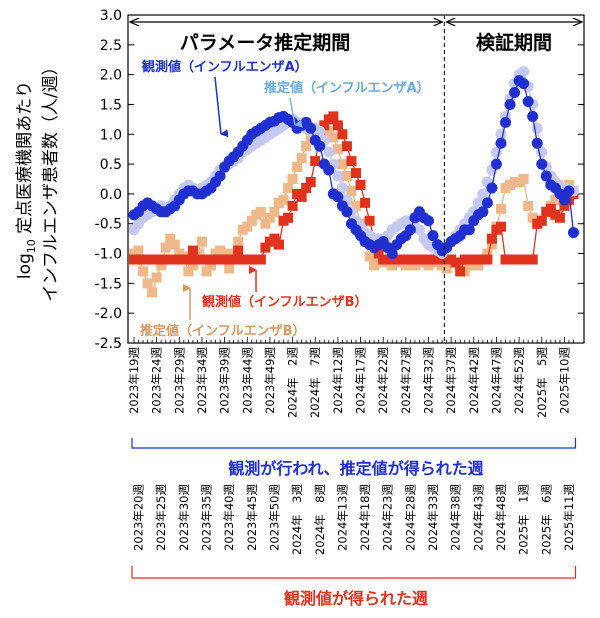  Describe the element at coordinates (456, 517) in the screenshot. I see `x-tick-label-bottom: 2024年38週` at that location.